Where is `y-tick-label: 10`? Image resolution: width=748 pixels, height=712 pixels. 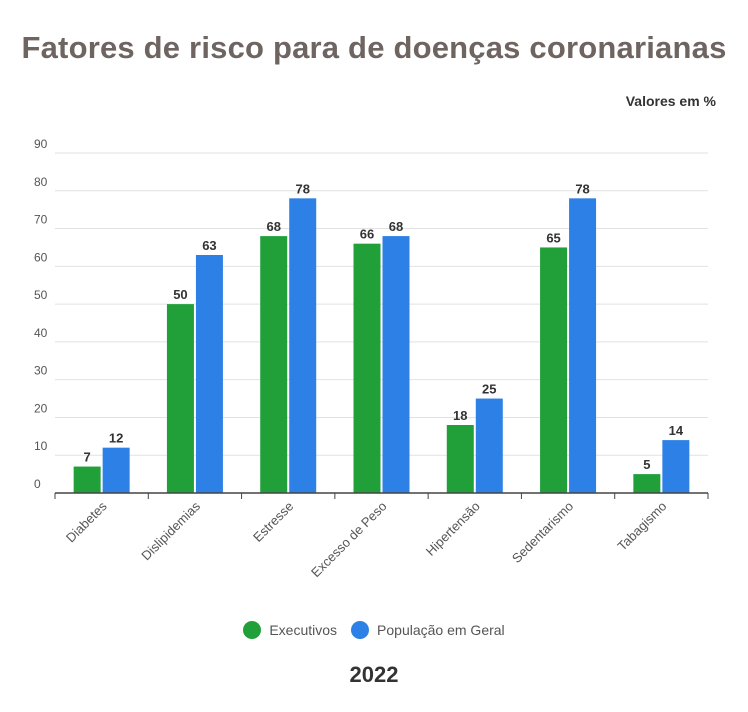
y-tick-label: 10 is located at coordinates (41, 446).